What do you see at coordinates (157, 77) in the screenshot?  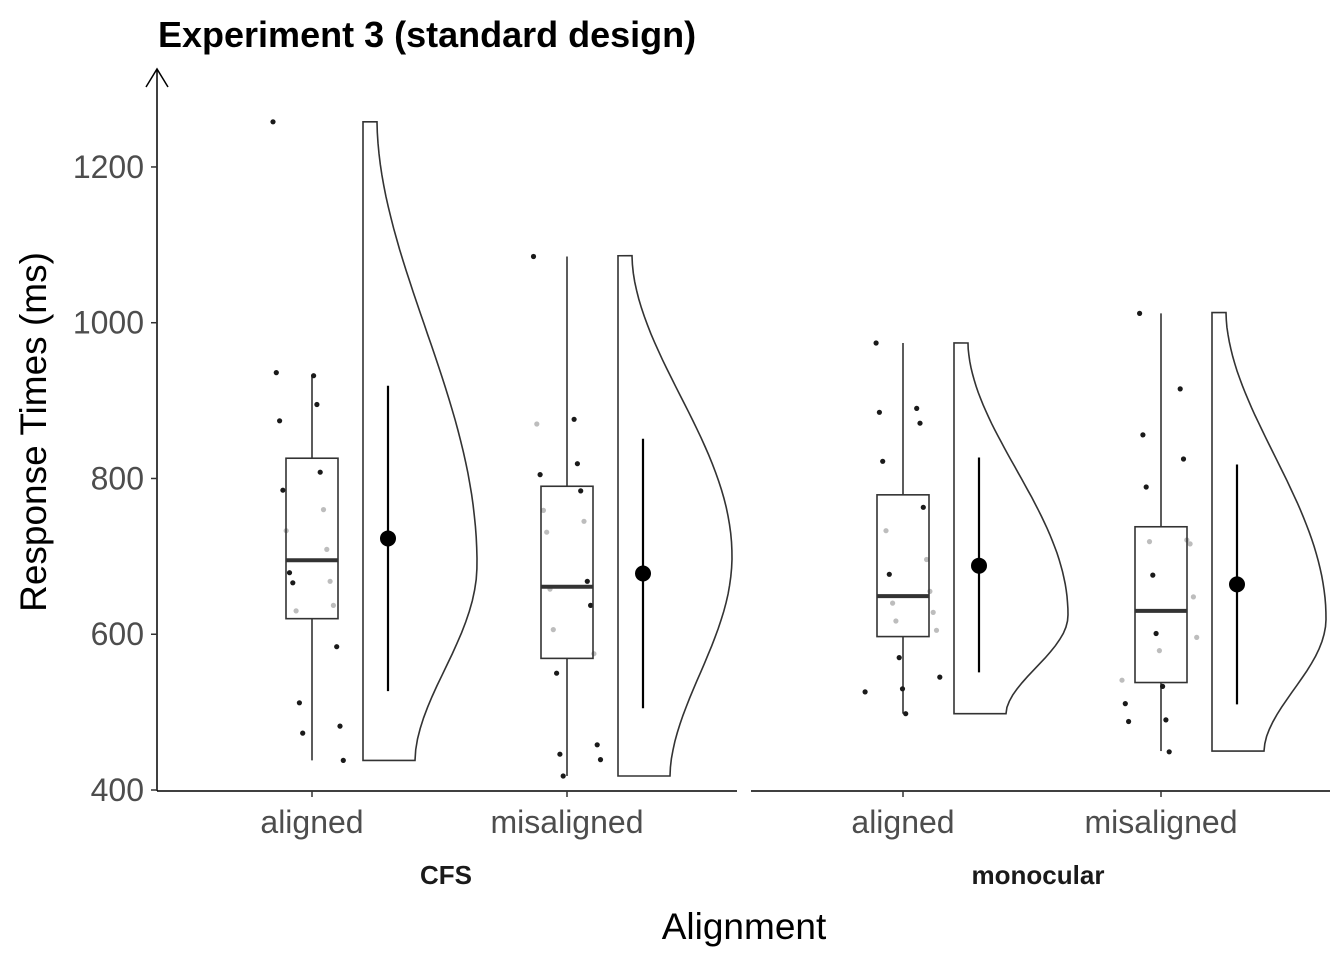 I see `y-axis-arrow` at bounding box center [157, 77].